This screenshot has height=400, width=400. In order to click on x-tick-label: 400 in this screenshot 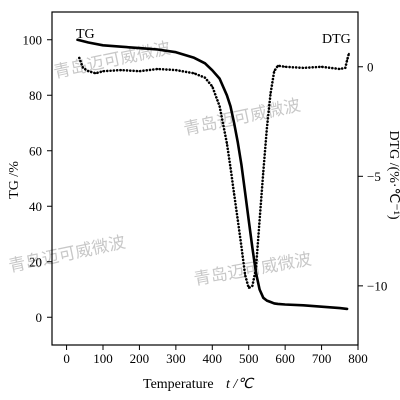, I will do `click(213, 358)`.